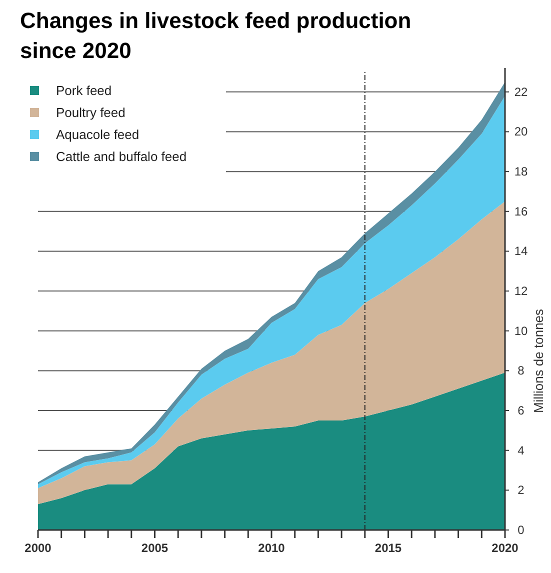 The width and height of the screenshot is (551, 573). What do you see at coordinates (216, 35) in the screenshot?
I see `chart-title: Changes in livestock feed production since 2020` at bounding box center [216, 35].